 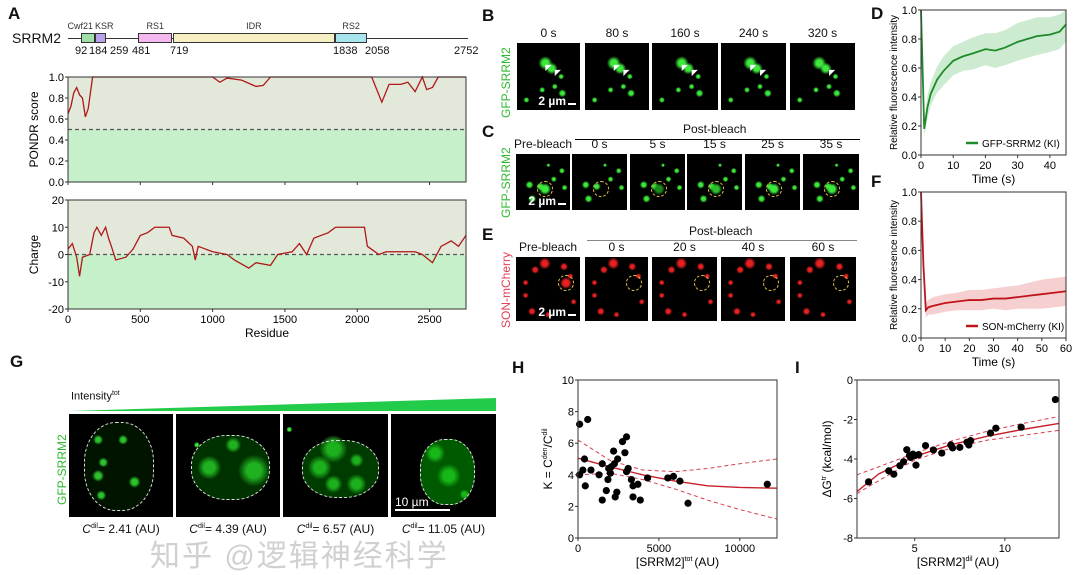 I want to click on y-axis-title-text: K = C, so click(x=548, y=474).